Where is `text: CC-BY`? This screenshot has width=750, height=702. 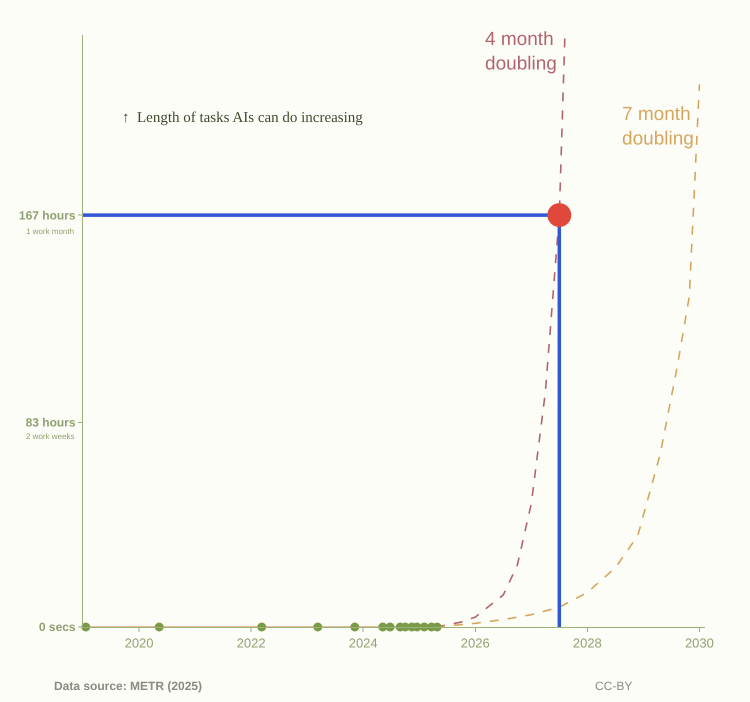
text: CC-BY is located at coordinates (613, 686).